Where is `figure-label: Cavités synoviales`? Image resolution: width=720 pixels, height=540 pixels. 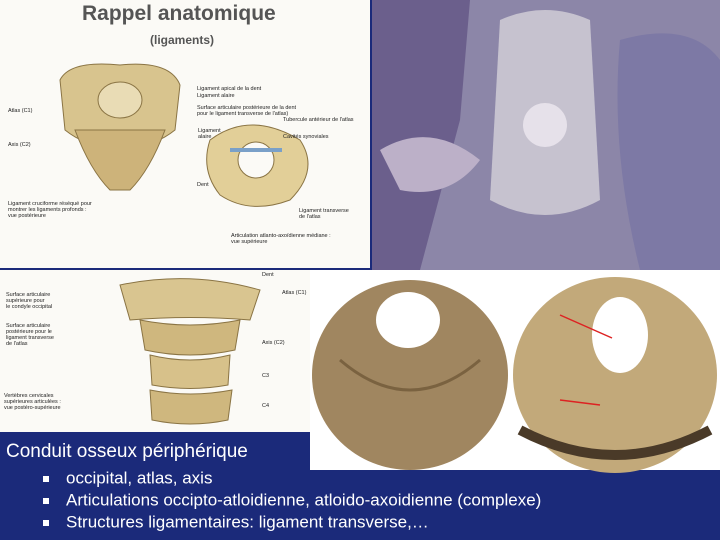
figure-label: Cavités synoviales is located at coordinates (306, 137).